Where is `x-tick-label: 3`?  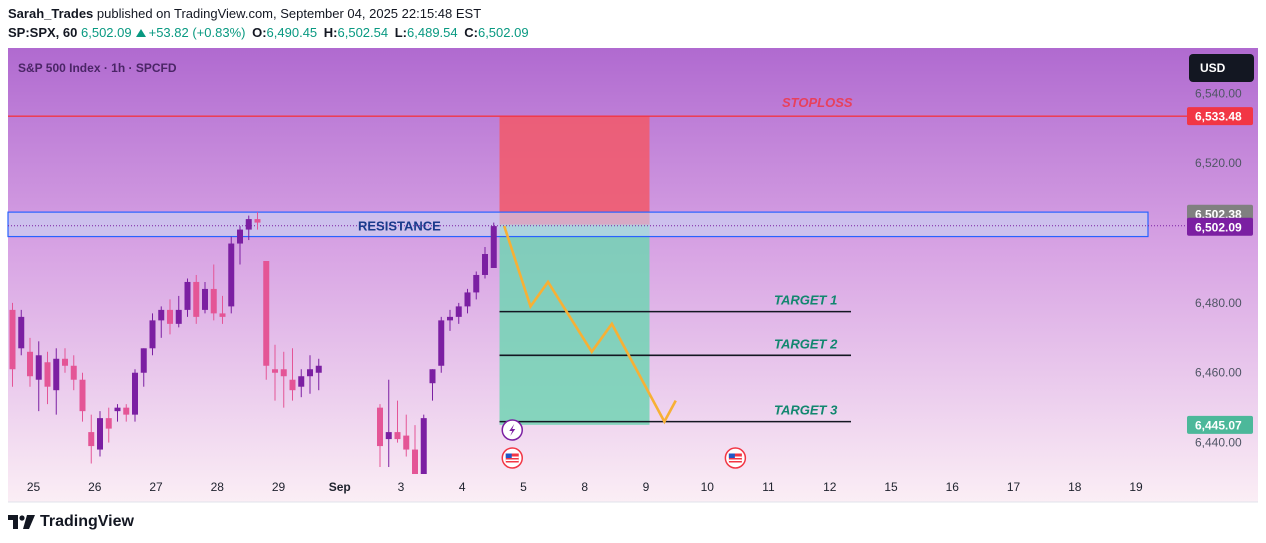
x-tick-label: 3 is located at coordinates (401, 487).